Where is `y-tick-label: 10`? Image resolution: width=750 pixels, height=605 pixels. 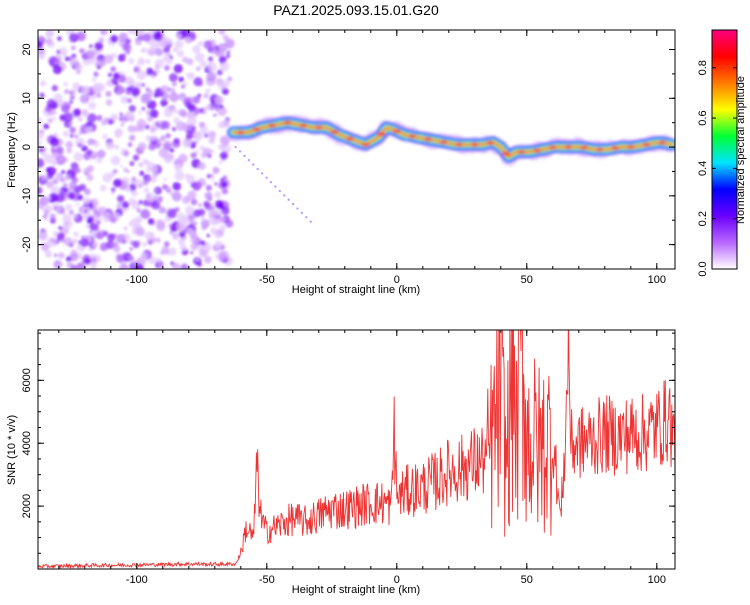 y-tick-label: 10 is located at coordinates (27, 98).